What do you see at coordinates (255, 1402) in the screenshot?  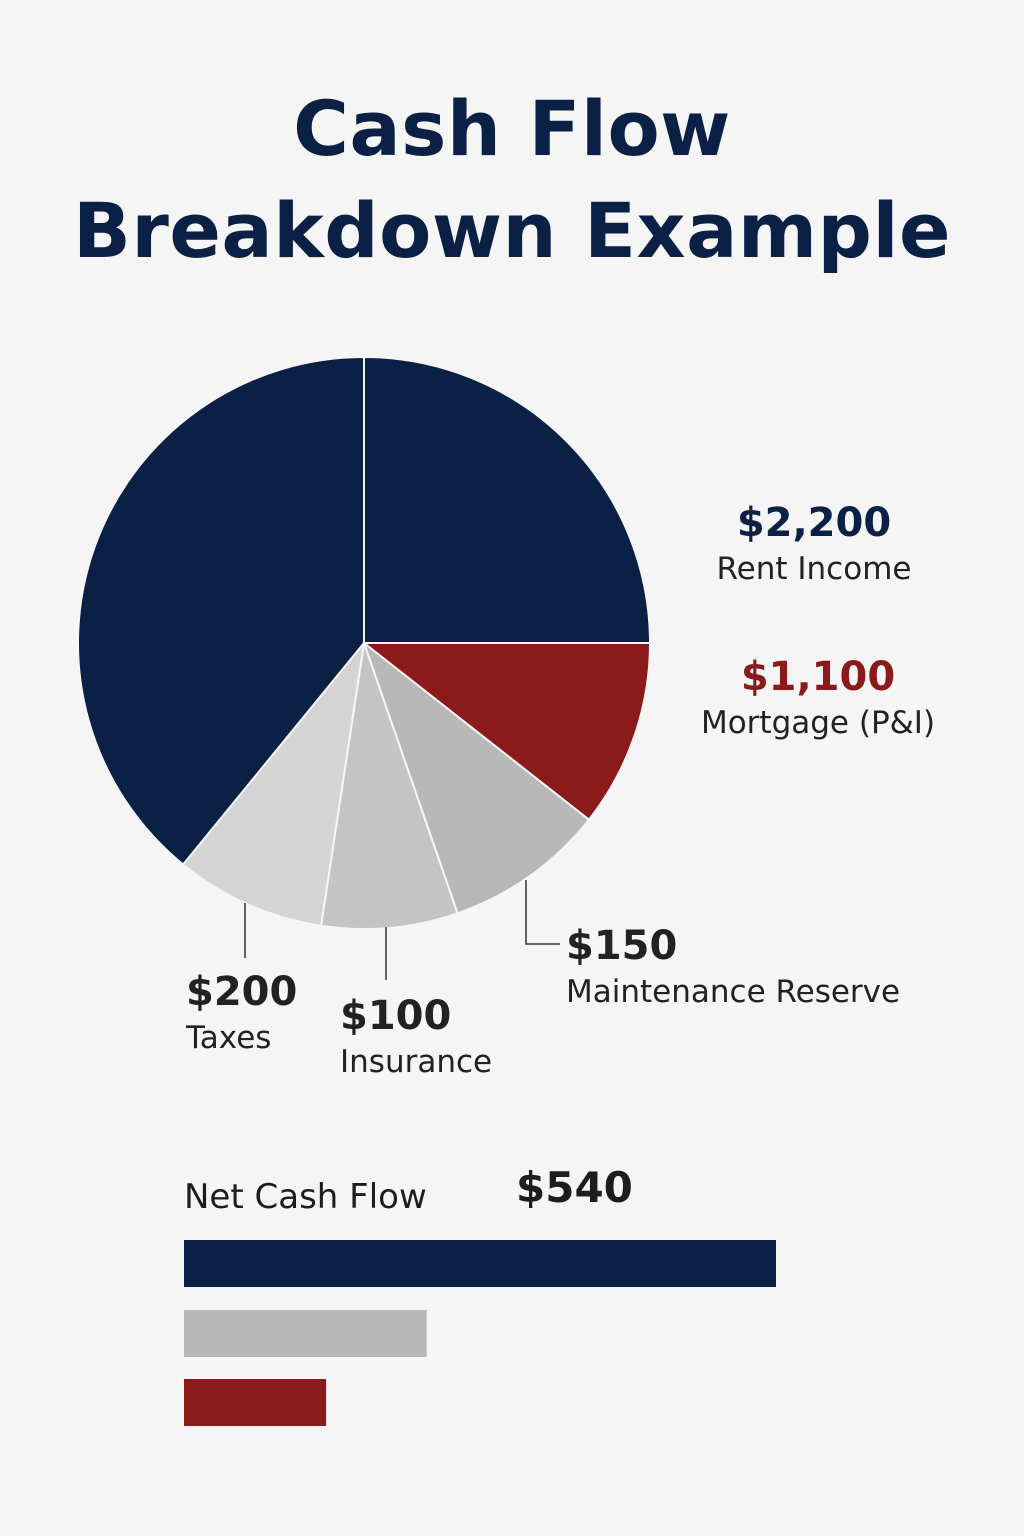 I see `net-cash-flow-bar-tertiary` at bounding box center [255, 1402].